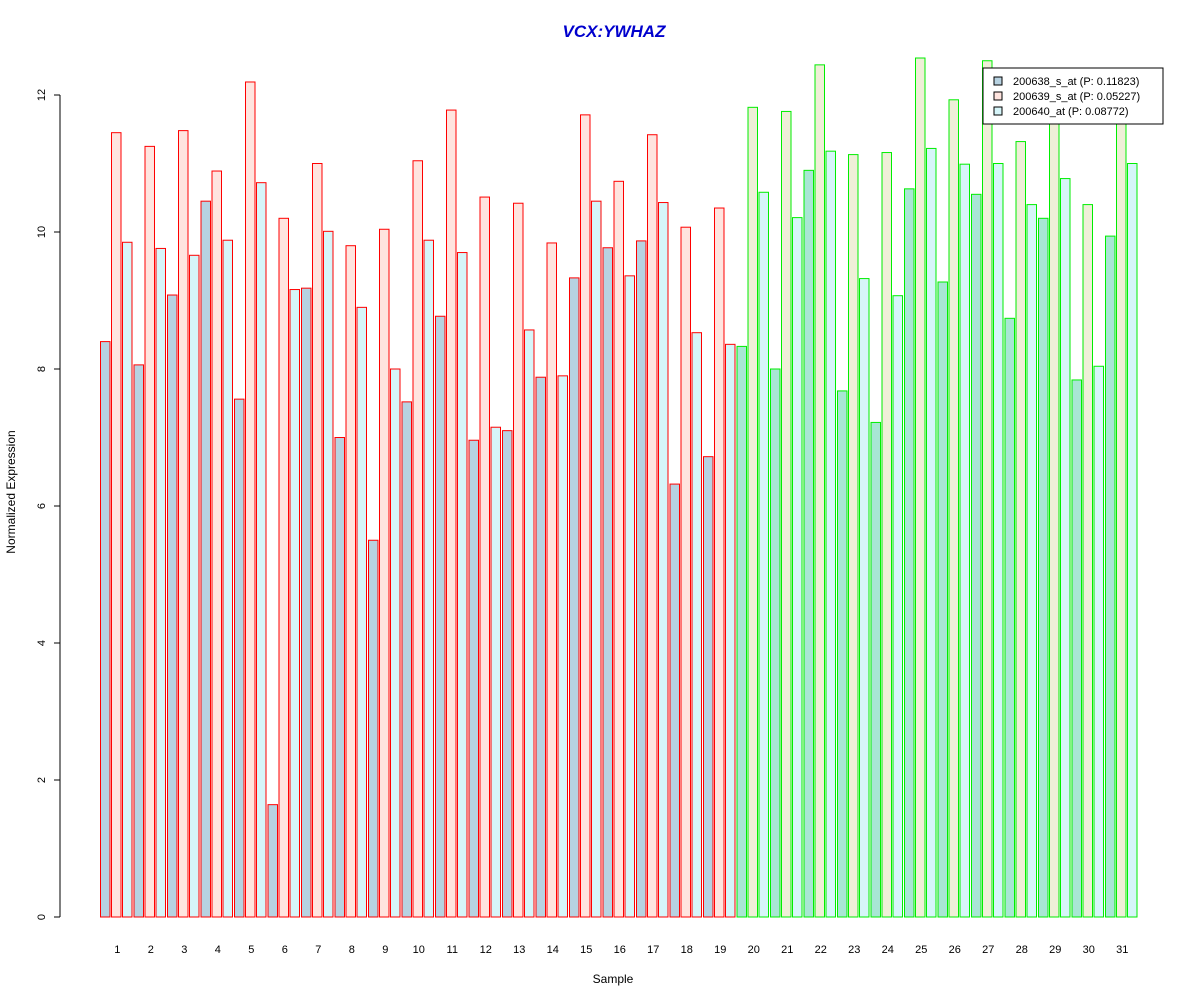 The width and height of the screenshot is (1200, 1000). Describe the element at coordinates (754, 950) in the screenshot. I see `x-tick-label: 20` at that location.